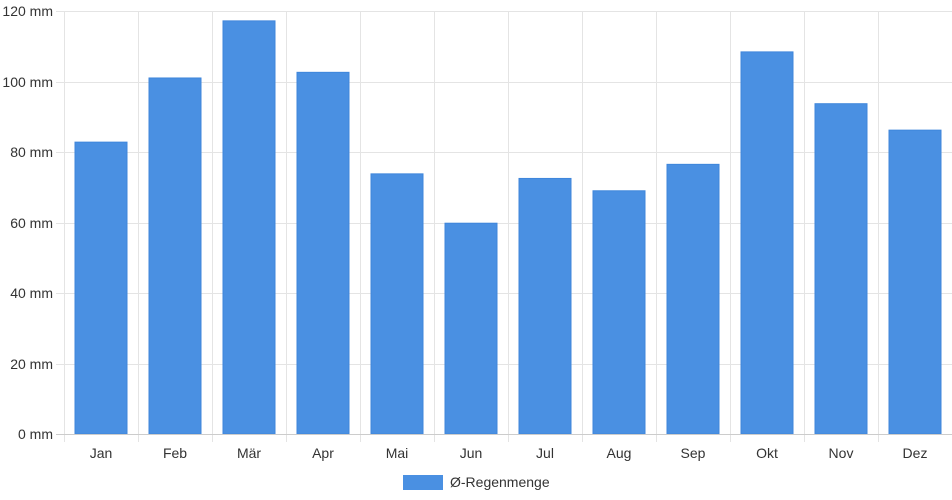  What do you see at coordinates (323, 253) in the screenshot?
I see `bar-apr` at bounding box center [323, 253].